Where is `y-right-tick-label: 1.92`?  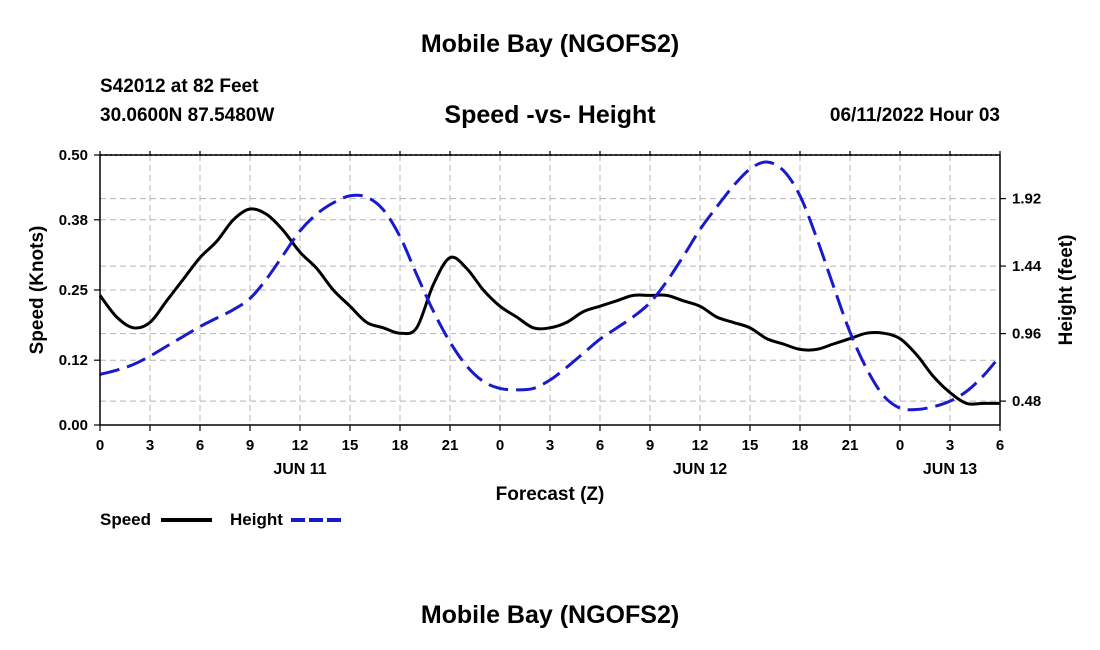 y-right-tick-label: 1.92 is located at coordinates (1026, 199).